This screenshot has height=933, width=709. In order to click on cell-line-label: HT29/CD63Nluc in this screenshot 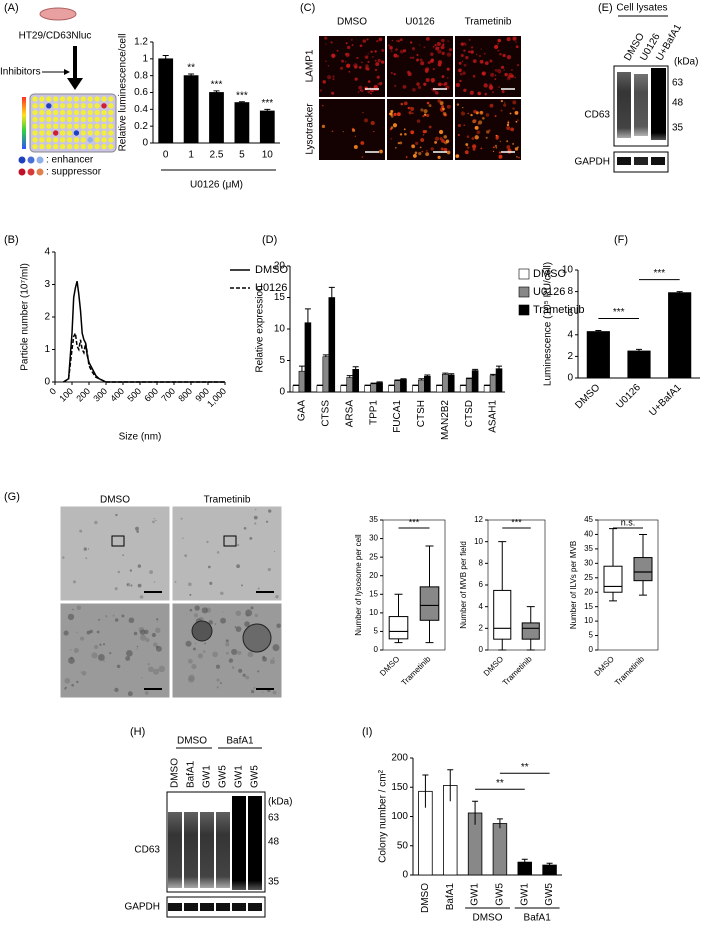, I will do `click(55, 36)`.